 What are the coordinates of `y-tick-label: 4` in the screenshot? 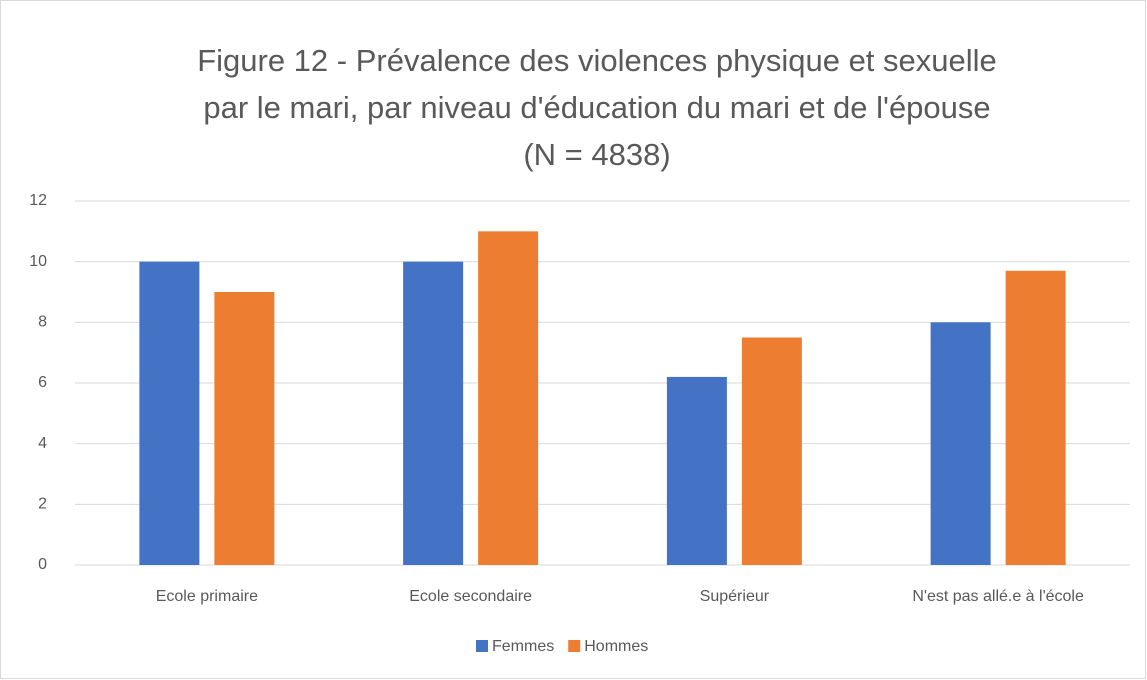 It's located at (42, 443).